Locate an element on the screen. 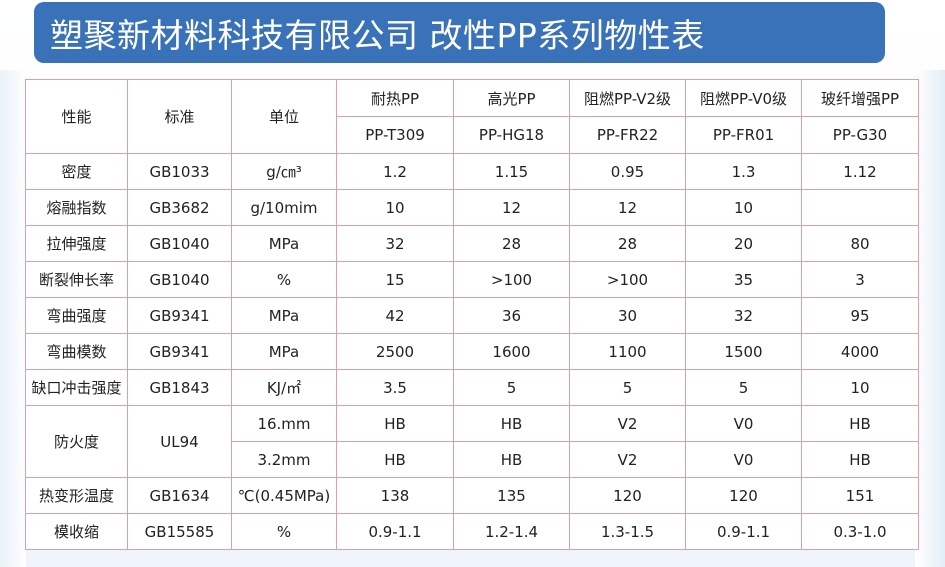  unit-cell: % is located at coordinates (284, 279).